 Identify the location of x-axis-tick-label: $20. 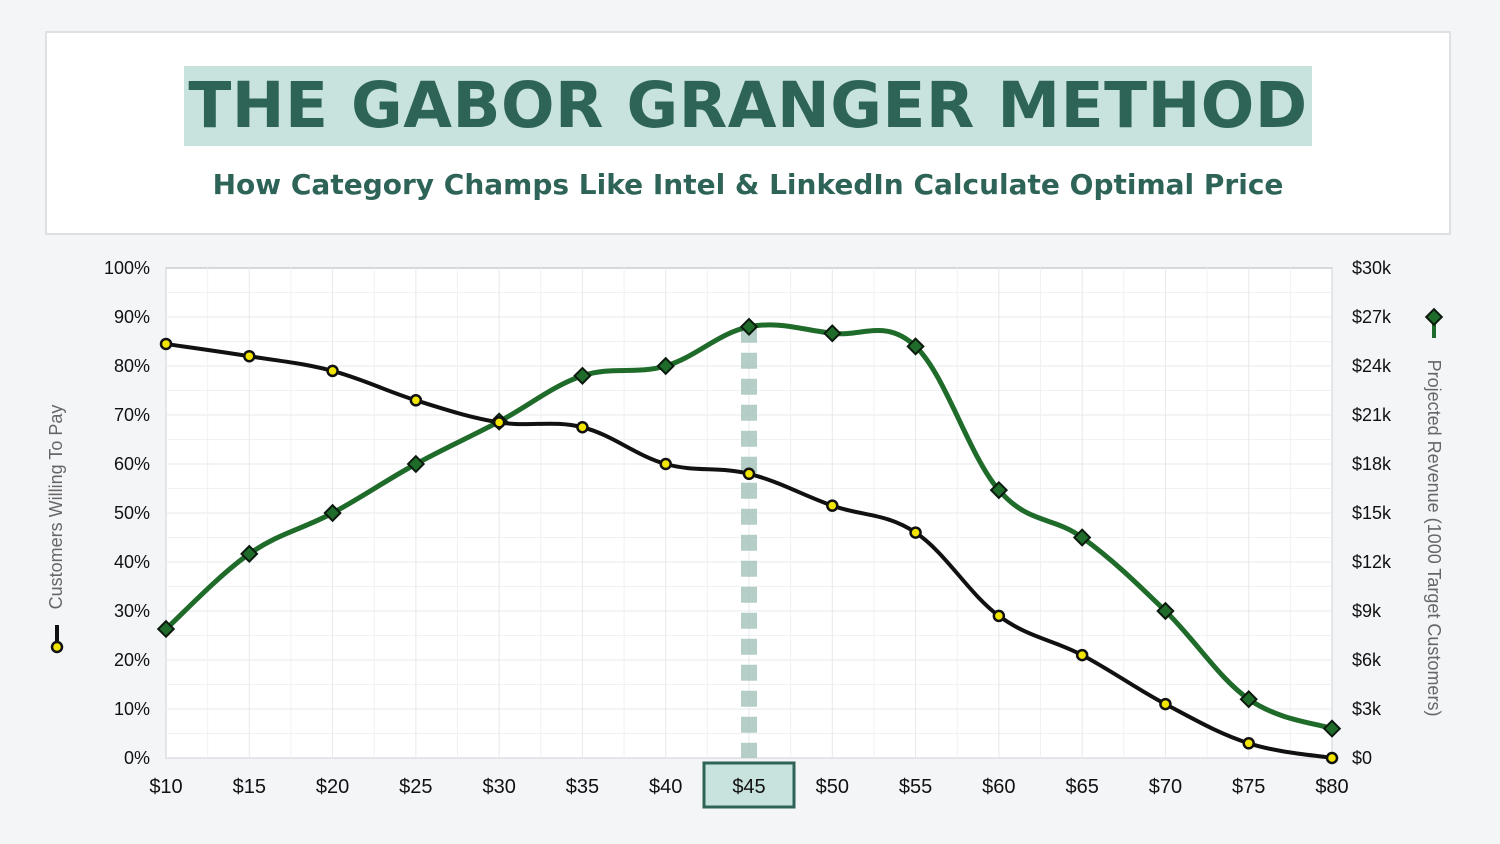
(332, 787).